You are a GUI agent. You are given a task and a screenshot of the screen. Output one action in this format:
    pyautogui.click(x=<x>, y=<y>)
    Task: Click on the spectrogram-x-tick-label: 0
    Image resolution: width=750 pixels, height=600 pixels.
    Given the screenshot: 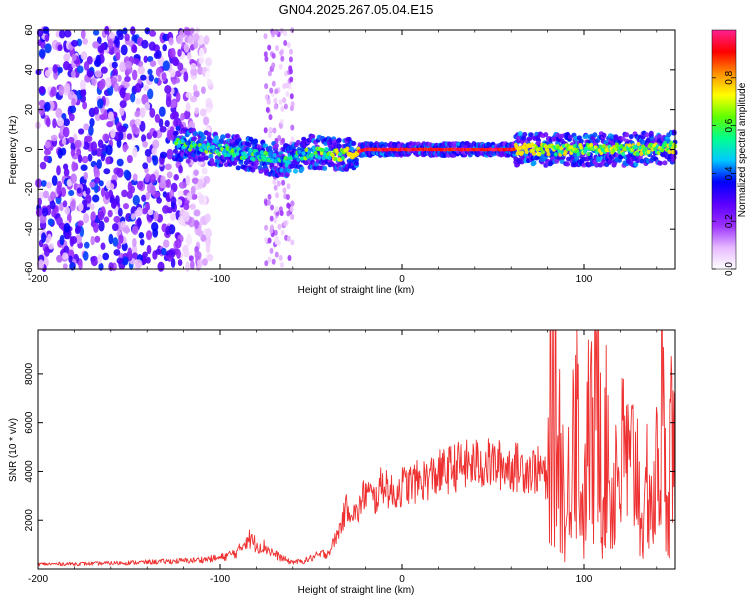 What is the action you would take?
    pyautogui.click(x=402, y=279)
    